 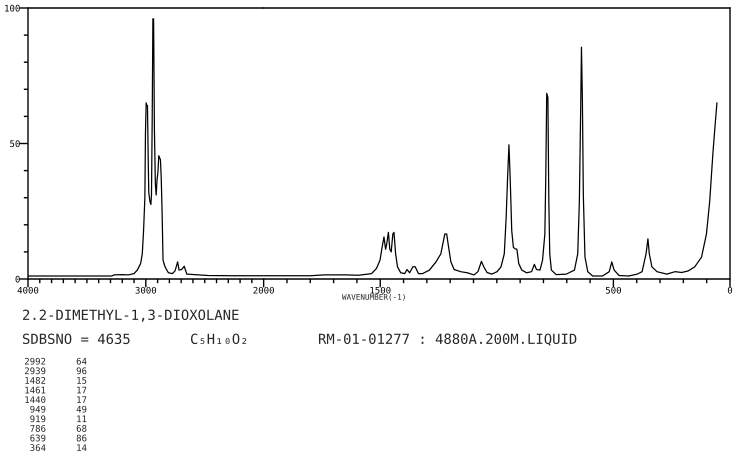 What do you see at coordinates (218, 339) in the screenshot?
I see `text: C₅H₁₀O₂` at bounding box center [218, 339].